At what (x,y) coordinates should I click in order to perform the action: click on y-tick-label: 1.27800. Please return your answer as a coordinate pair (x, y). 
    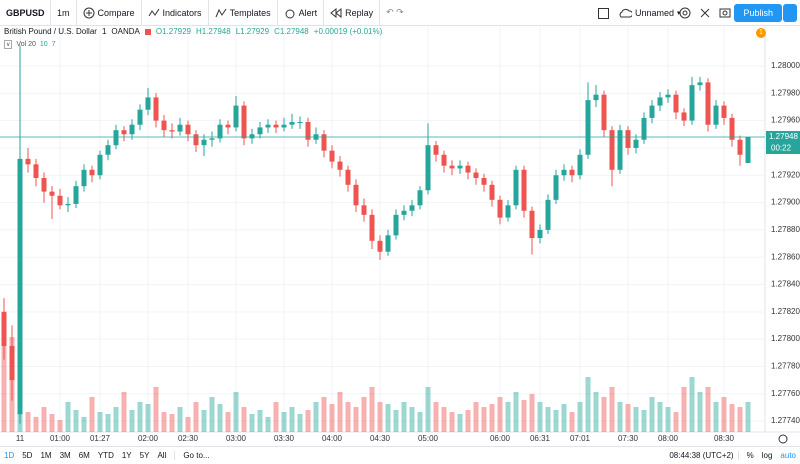
    Looking at the image, I should click on (785, 338).